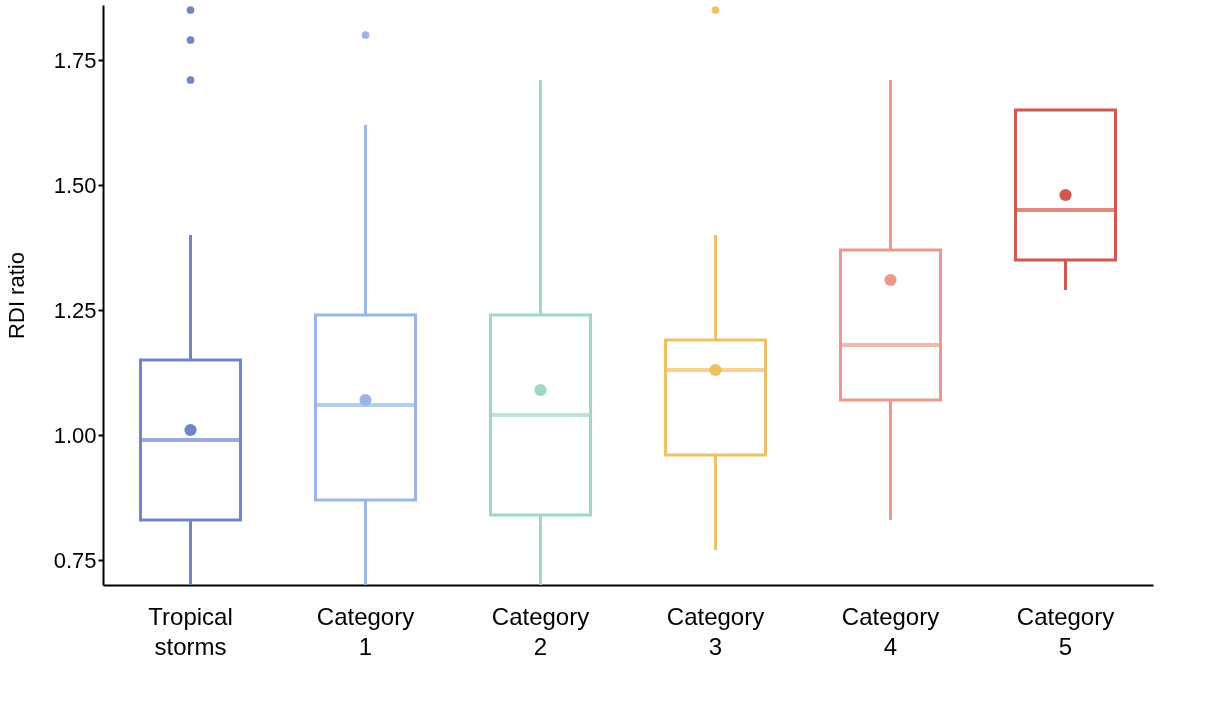 The height and width of the screenshot is (705, 1231). What do you see at coordinates (16, 295) in the screenshot?
I see `y-axis-title: RDI ratio` at bounding box center [16, 295].